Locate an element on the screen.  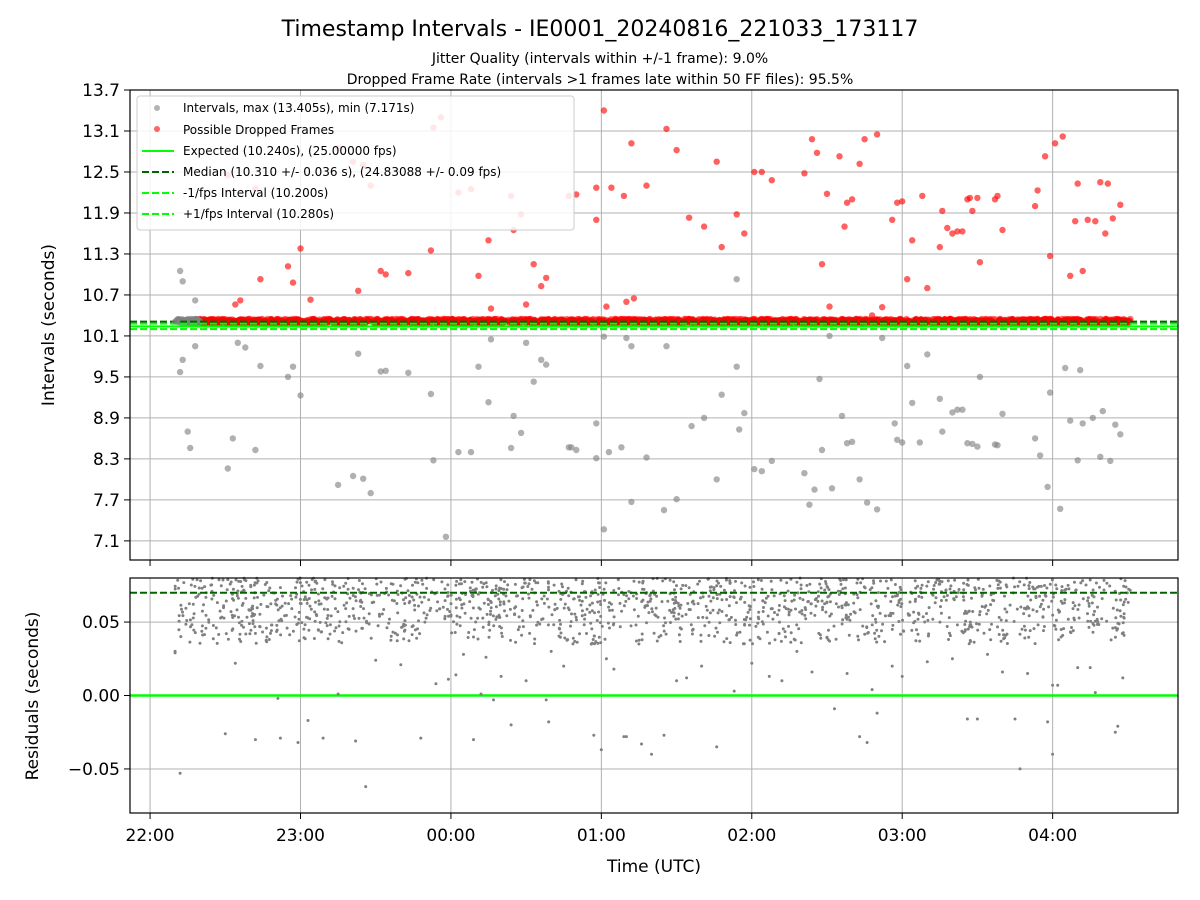
residuals-x-ticks: 22:00 23:00 00:00 01:00 02:00 03:00 04:00 is located at coordinates (601, 829).